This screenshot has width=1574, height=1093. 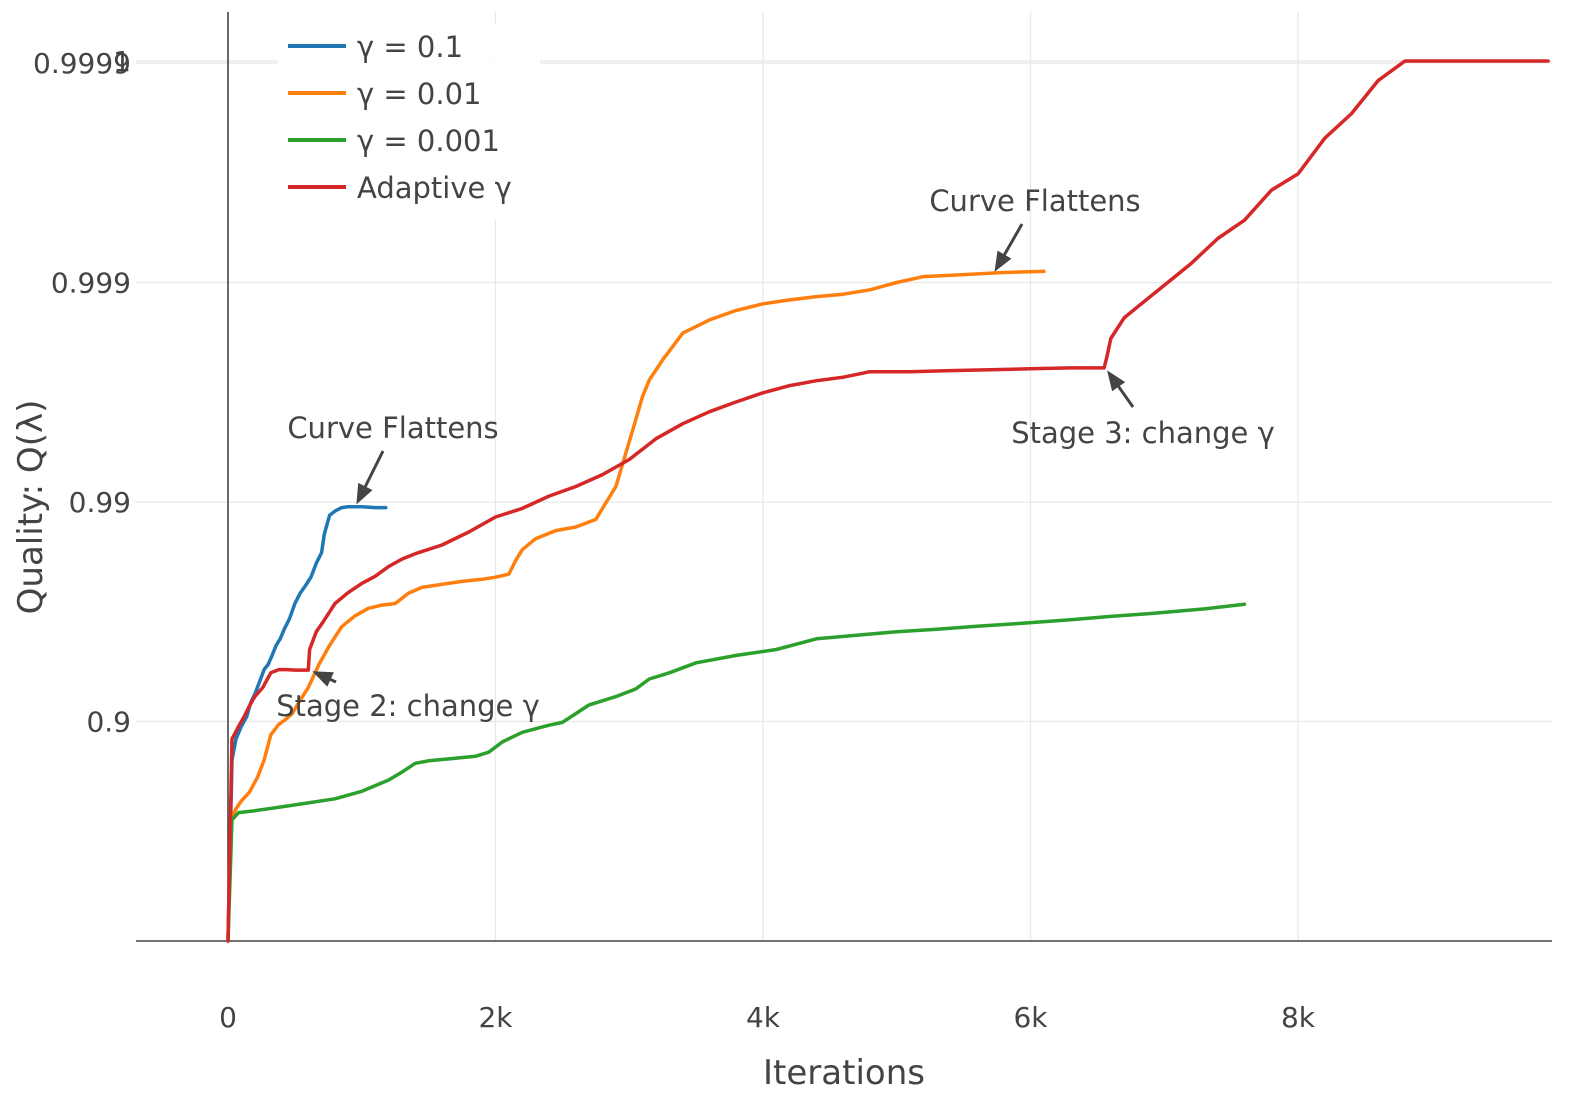 I want to click on y-tick-label: 0.999, so click(x=91, y=283).